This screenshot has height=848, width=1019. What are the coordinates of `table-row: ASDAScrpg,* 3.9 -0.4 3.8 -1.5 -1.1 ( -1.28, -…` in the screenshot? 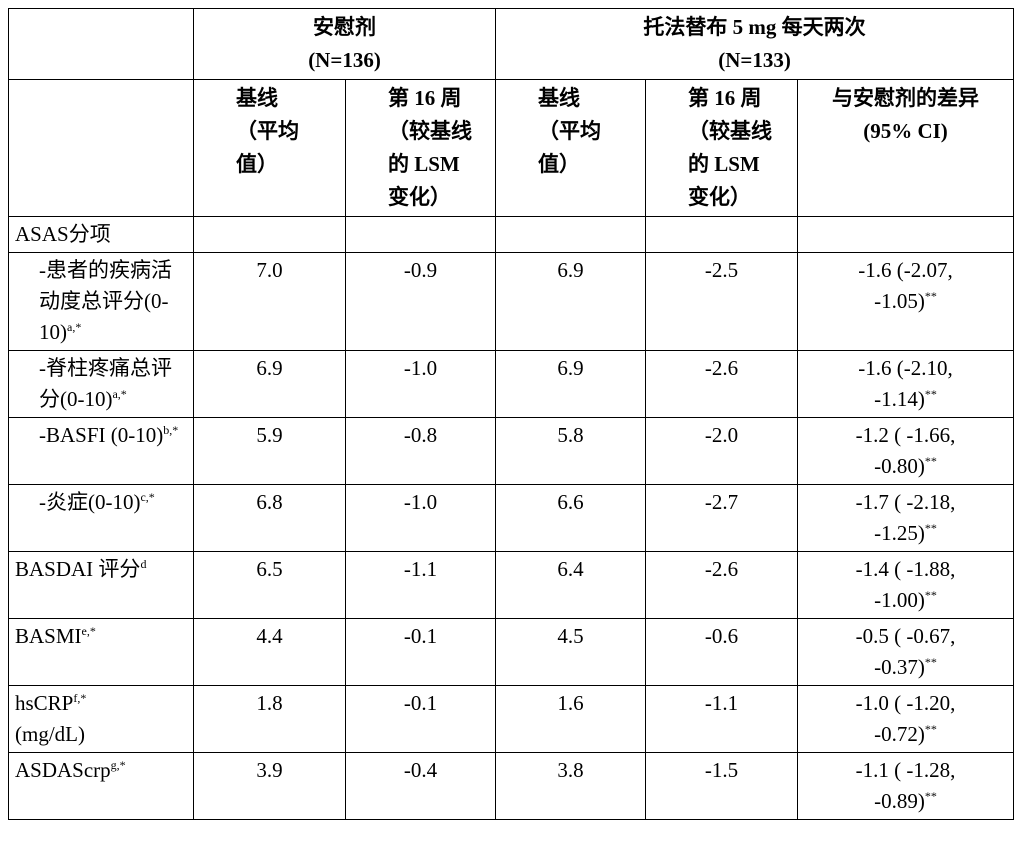 It's located at (511, 786).